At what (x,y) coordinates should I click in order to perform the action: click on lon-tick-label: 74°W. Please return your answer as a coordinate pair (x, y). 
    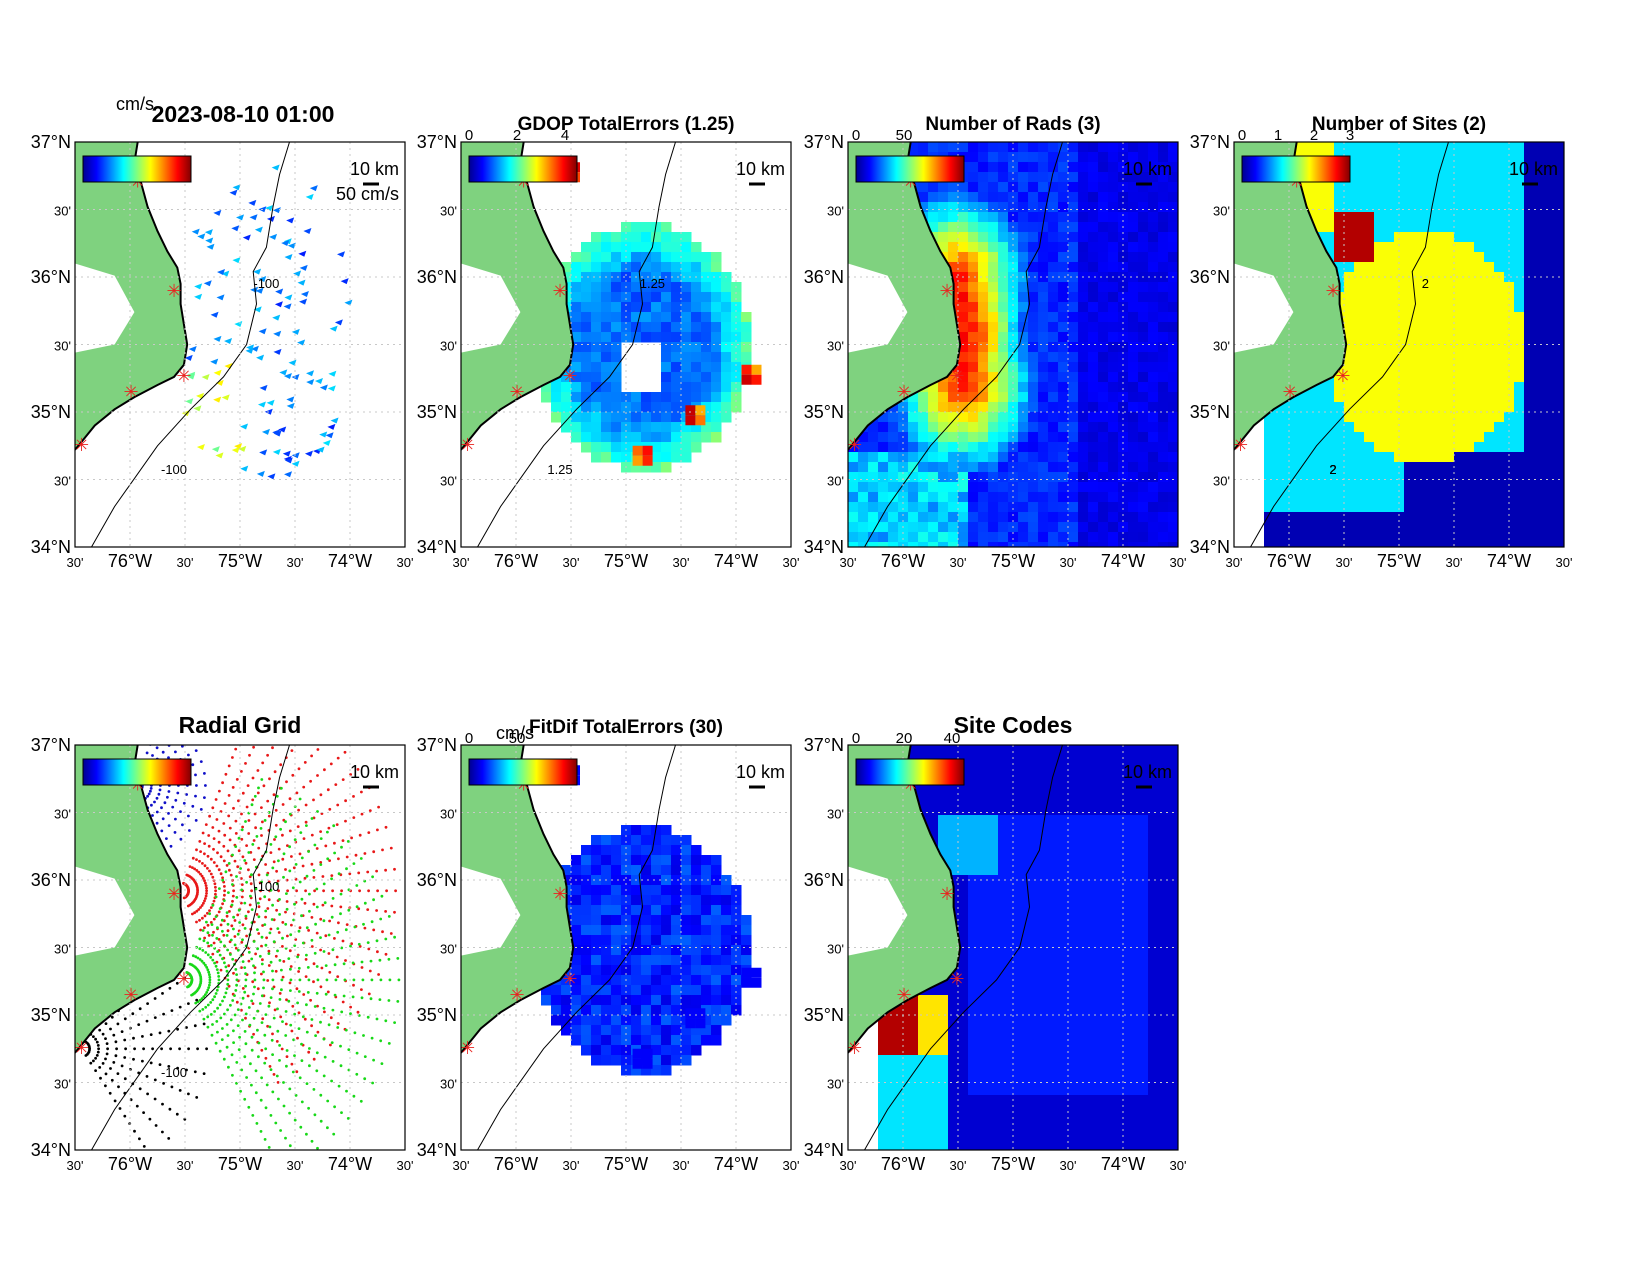
    Looking at the image, I should click on (350, 1164).